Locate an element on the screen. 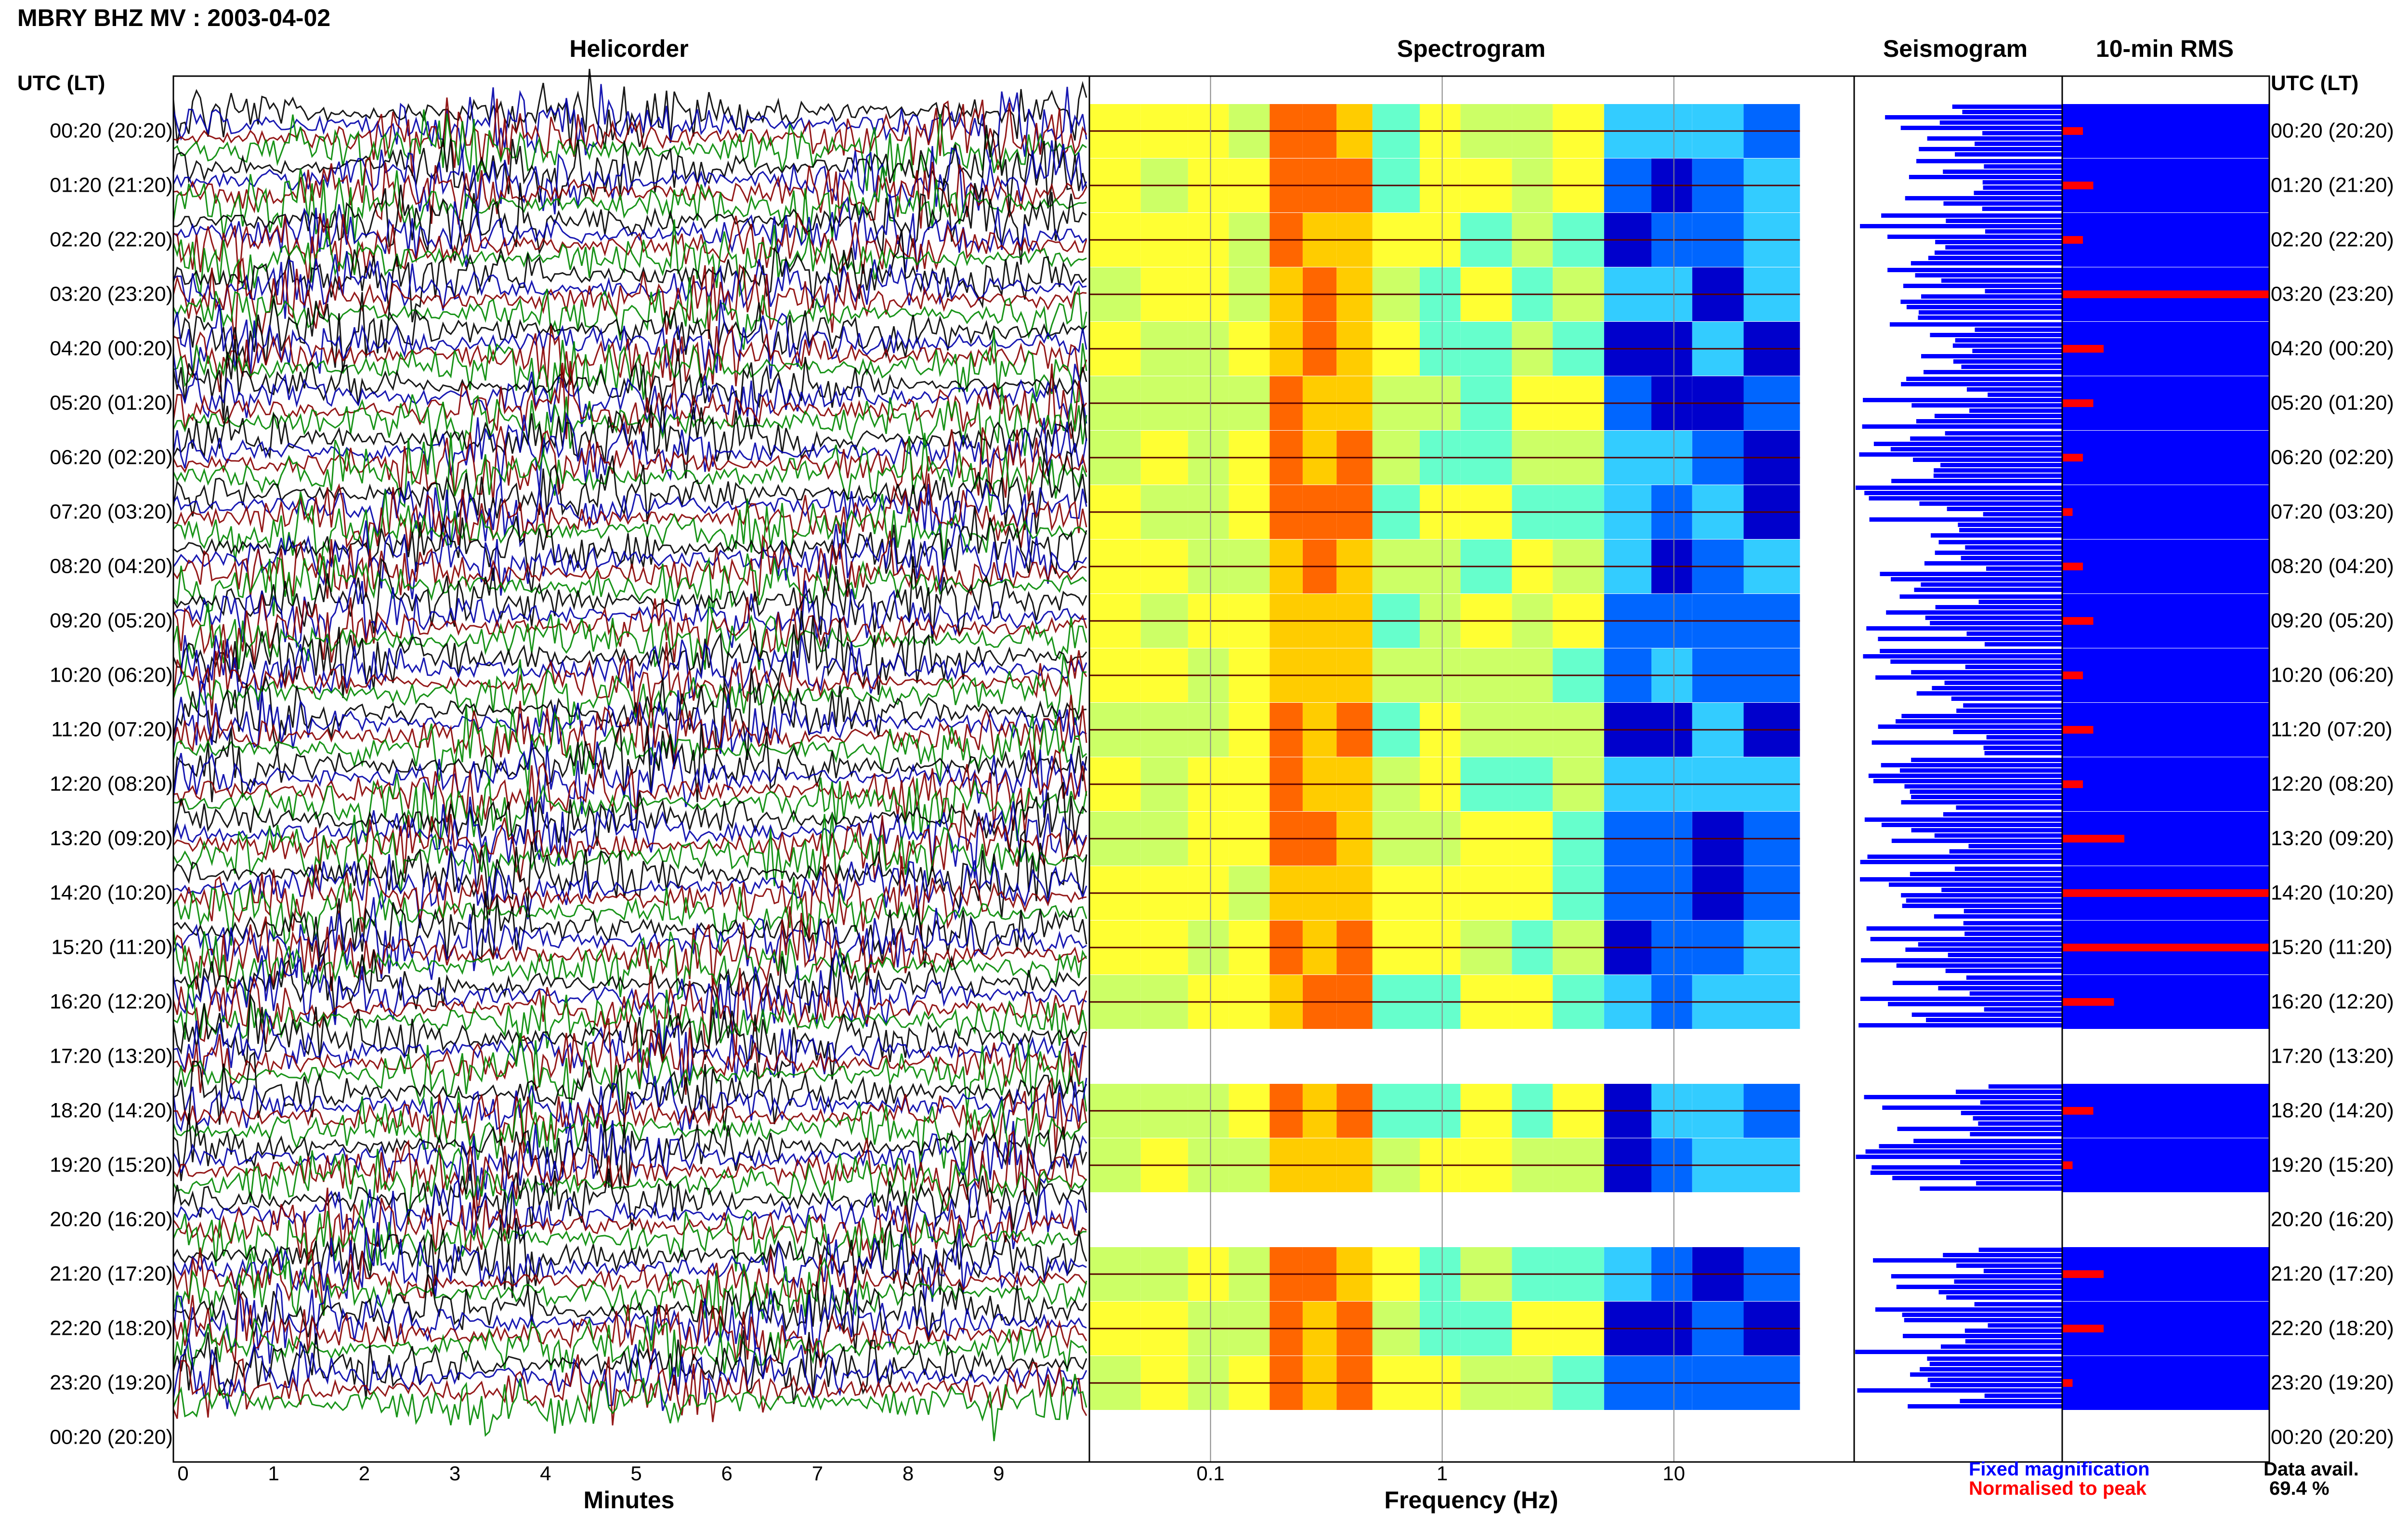  data-availability-label: Data avail. is located at coordinates (2311, 1470).